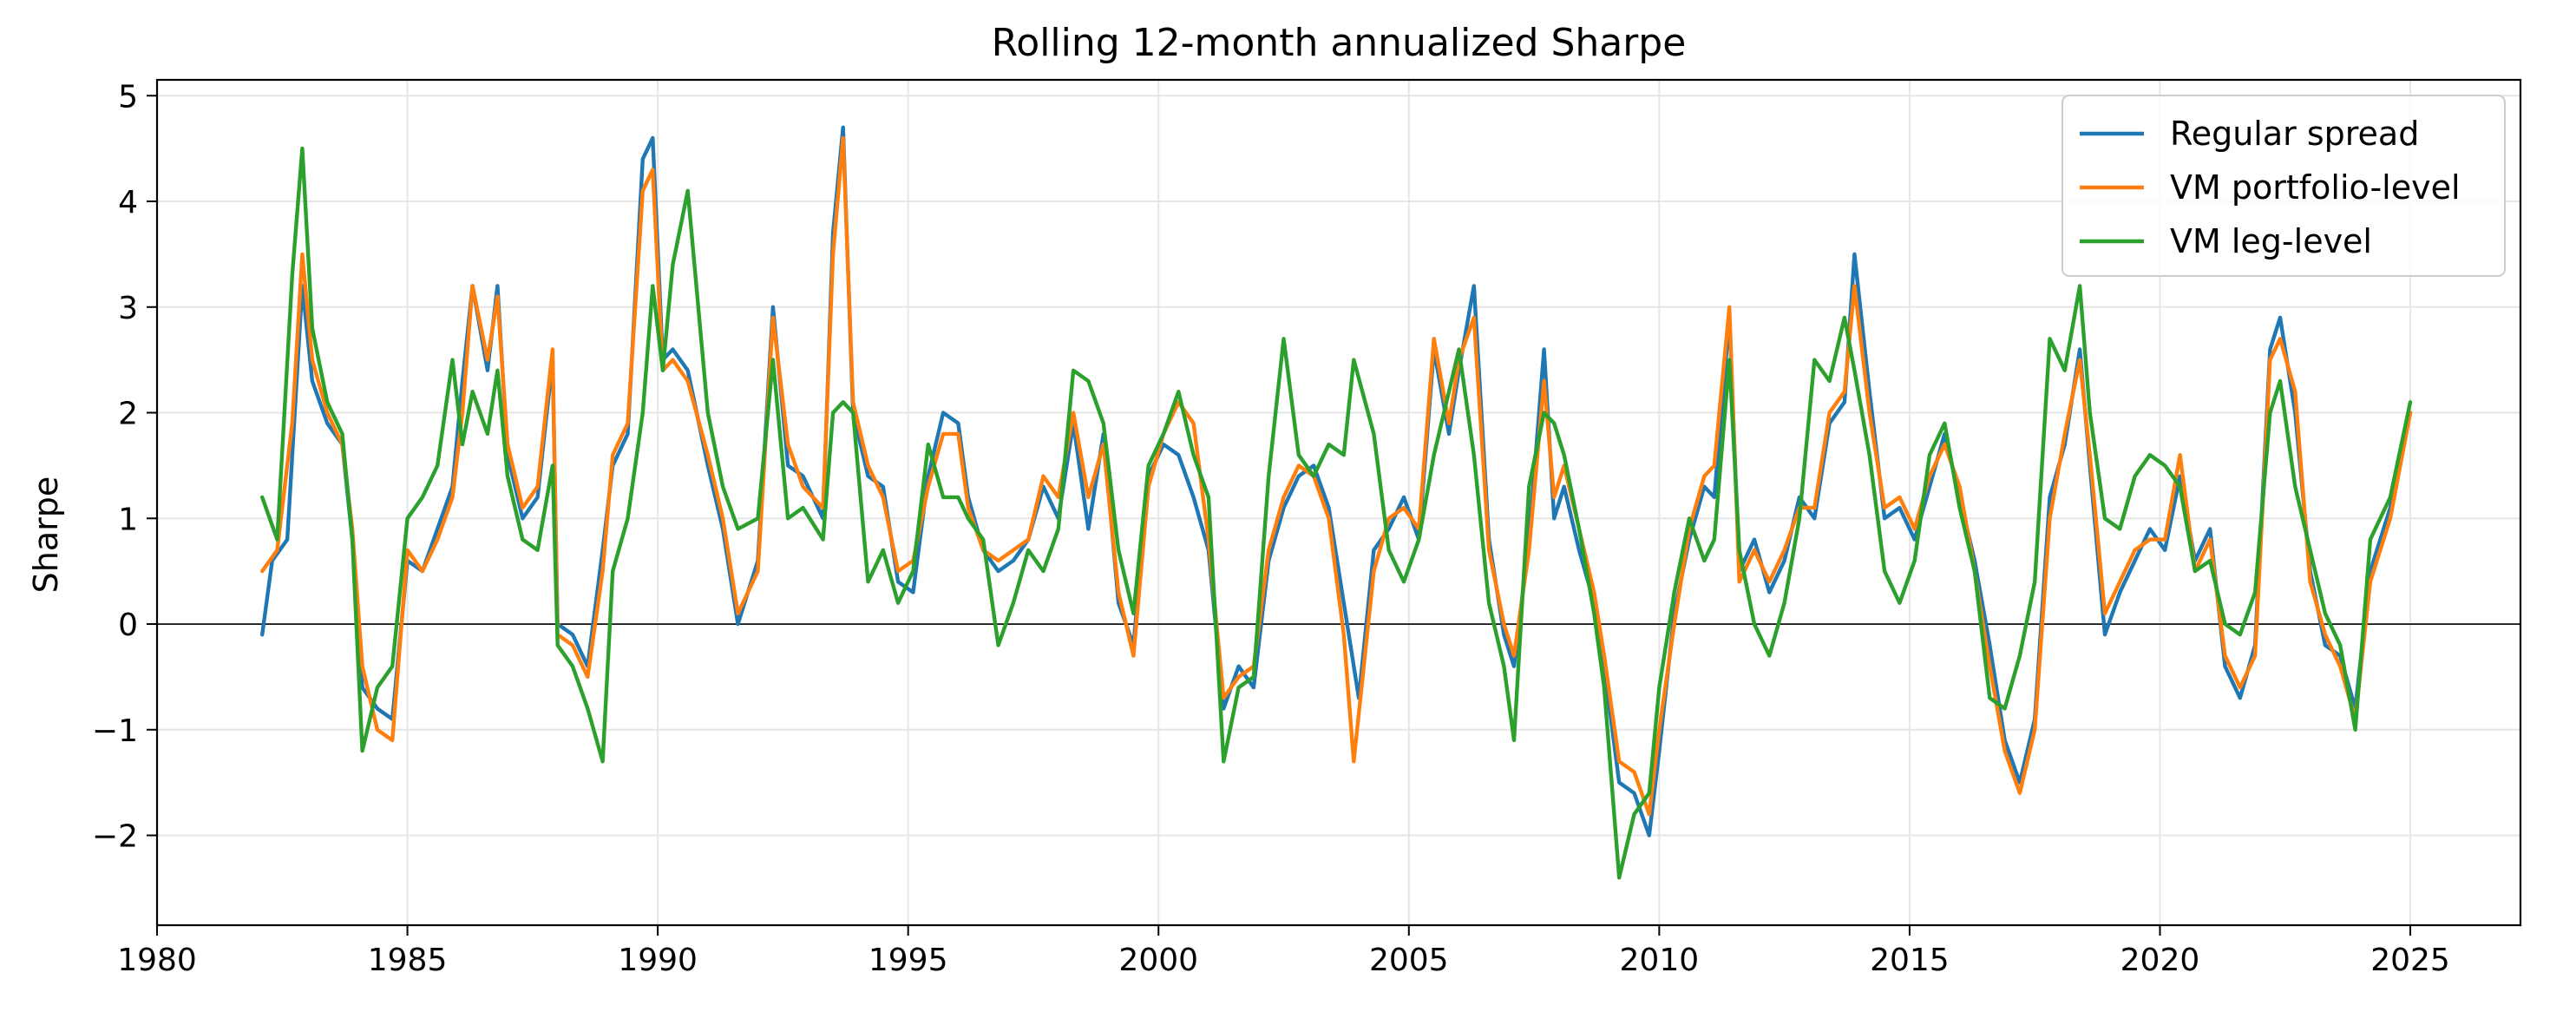 Image resolution: width=2576 pixels, height=1012 pixels. What do you see at coordinates (46, 535) in the screenshot?
I see `y-axis-label: Sharpe` at bounding box center [46, 535].